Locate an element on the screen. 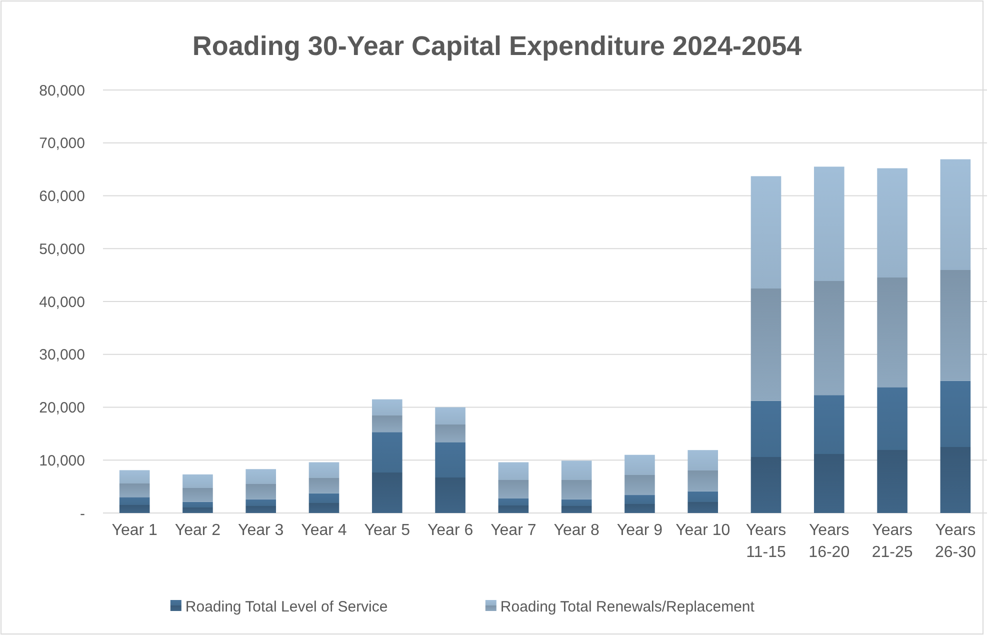 This screenshot has width=994, height=635. y-tick-label: 10,000 is located at coordinates (62, 461).